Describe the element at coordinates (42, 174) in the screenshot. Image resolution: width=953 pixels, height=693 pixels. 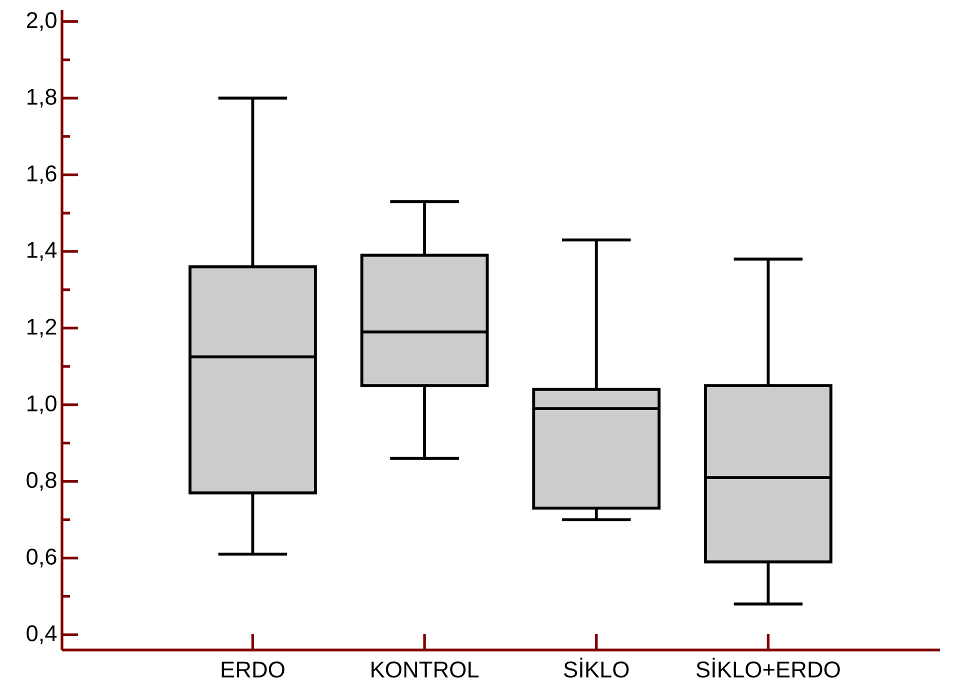
I see `y-tick-label: 1,6` at that location.